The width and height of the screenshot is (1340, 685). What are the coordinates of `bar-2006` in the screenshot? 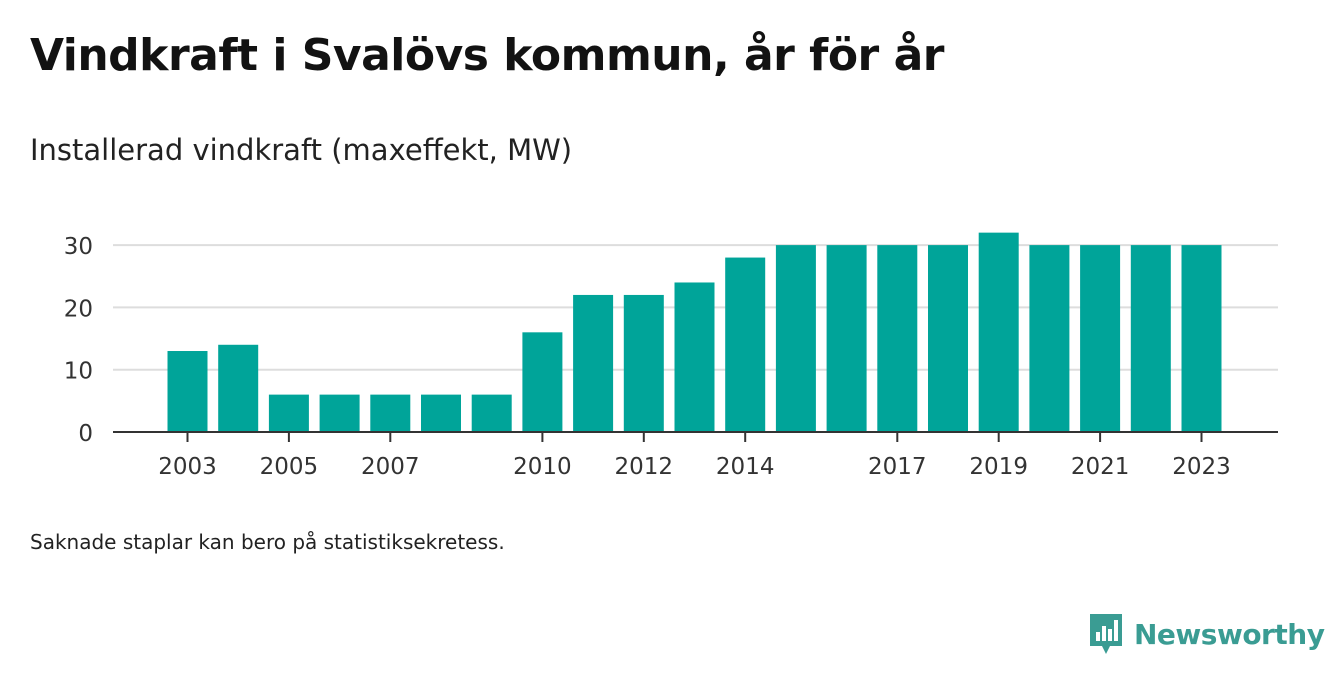 It's located at (339, 413).